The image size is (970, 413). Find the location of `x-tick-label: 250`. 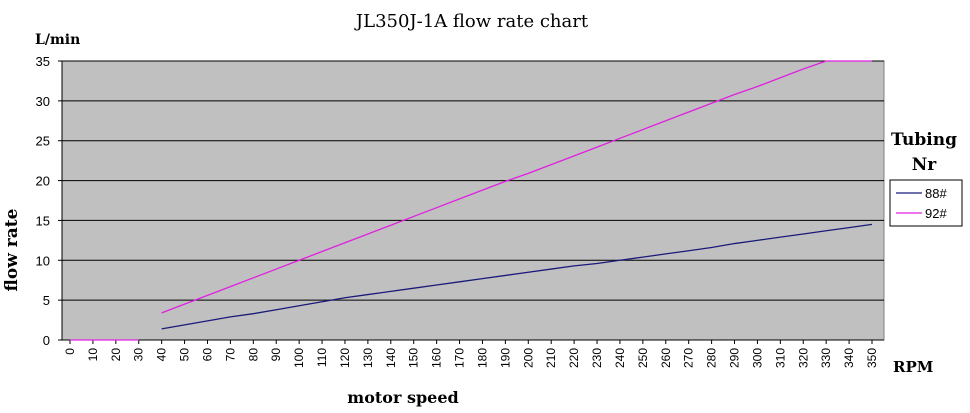

x-tick-label: 250 is located at coordinates (643, 358).